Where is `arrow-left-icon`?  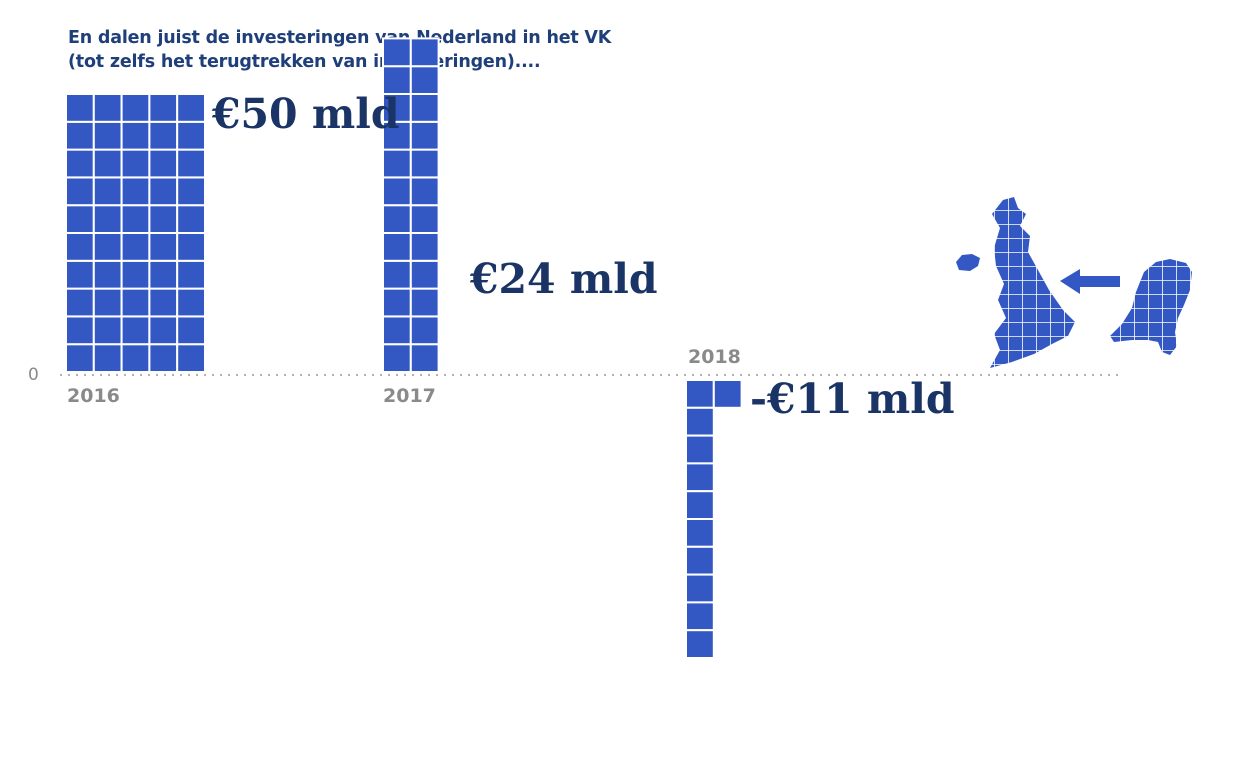
arrow-left-icon is located at coordinates (1090, 281).